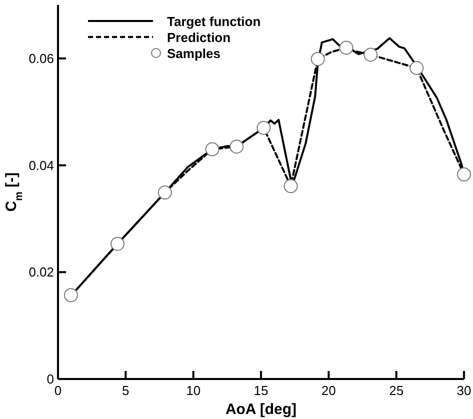 The height and width of the screenshot is (419, 473). Describe the element at coordinates (193, 53) in the screenshot. I see `legend-label: Samples` at that location.